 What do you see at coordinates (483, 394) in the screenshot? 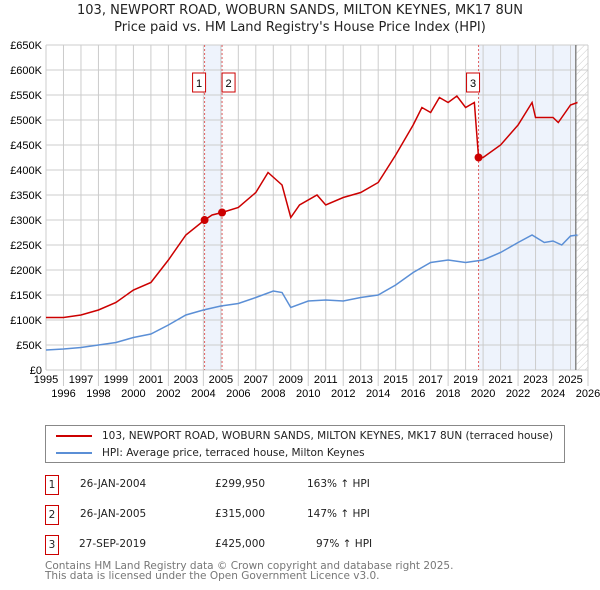
I see `x-tick-label: 2020` at bounding box center [483, 394].